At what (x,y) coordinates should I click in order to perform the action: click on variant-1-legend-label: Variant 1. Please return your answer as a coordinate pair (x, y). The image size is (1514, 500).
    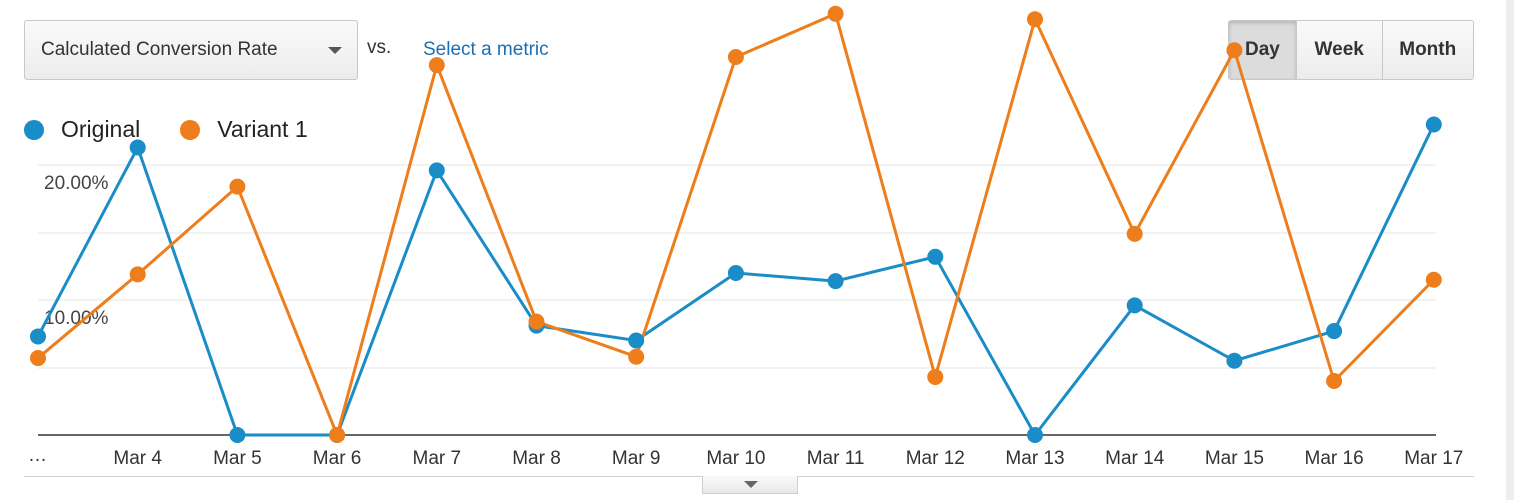
    Looking at the image, I should click on (262, 129).